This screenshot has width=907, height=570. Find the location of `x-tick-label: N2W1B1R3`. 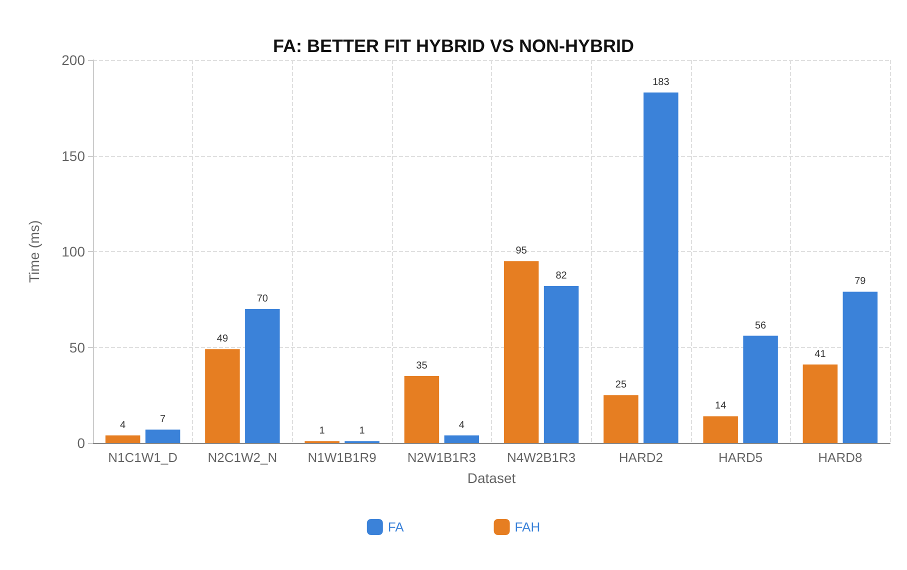

x-tick-label: N2W1B1R3 is located at coordinates (441, 457).